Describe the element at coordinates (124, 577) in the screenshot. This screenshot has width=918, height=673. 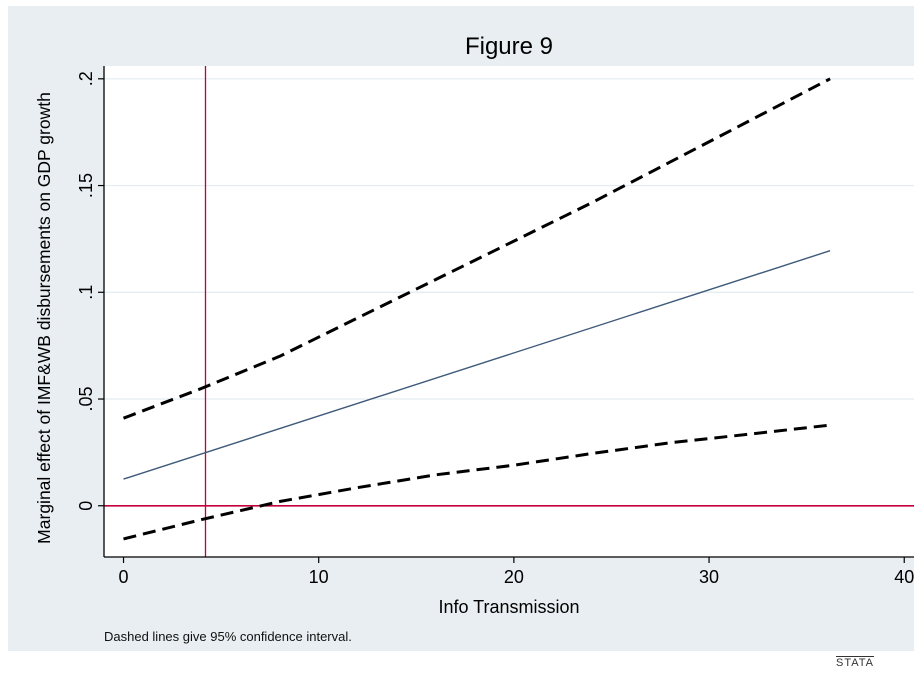
I see `x-tick-label: 0` at that location.